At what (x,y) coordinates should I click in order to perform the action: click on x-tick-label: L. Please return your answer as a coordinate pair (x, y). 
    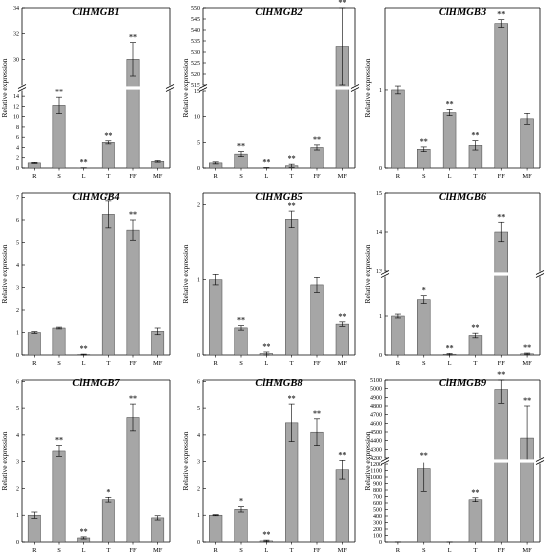
    Looking at the image, I should click on (84, 176).